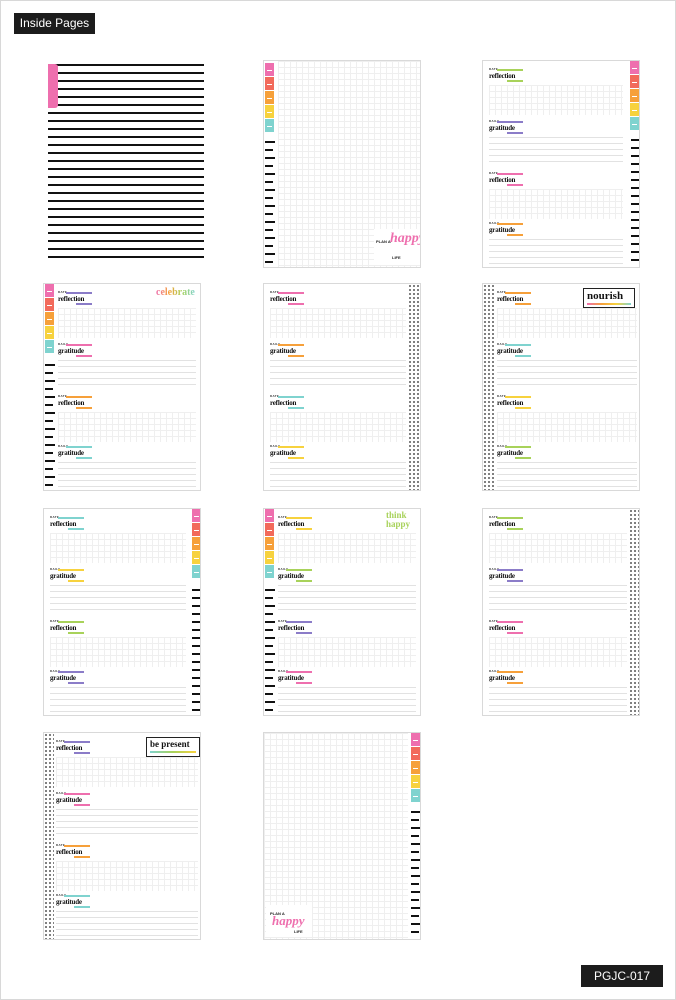 The height and width of the screenshot is (1000, 676). Describe the element at coordinates (53, 86) in the screenshot. I see `pink-tab` at that location.